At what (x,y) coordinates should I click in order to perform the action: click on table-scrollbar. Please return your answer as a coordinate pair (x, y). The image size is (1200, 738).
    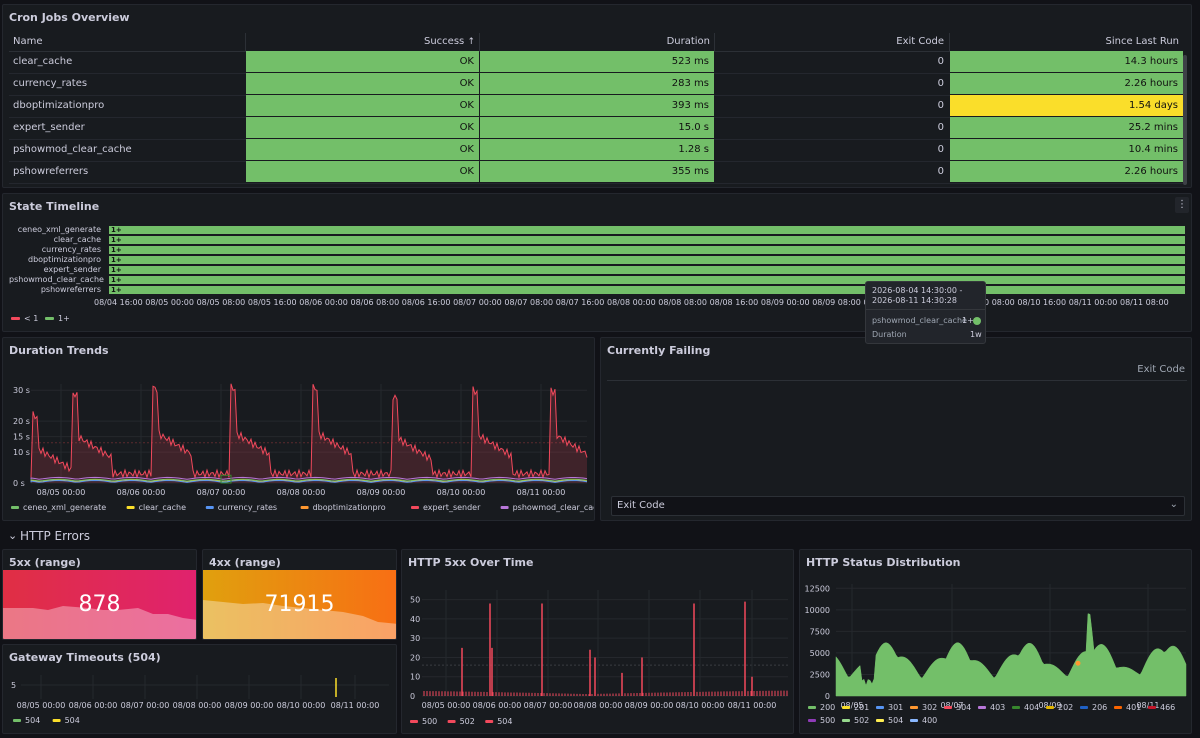
    Looking at the image, I should click on (1185, 120).